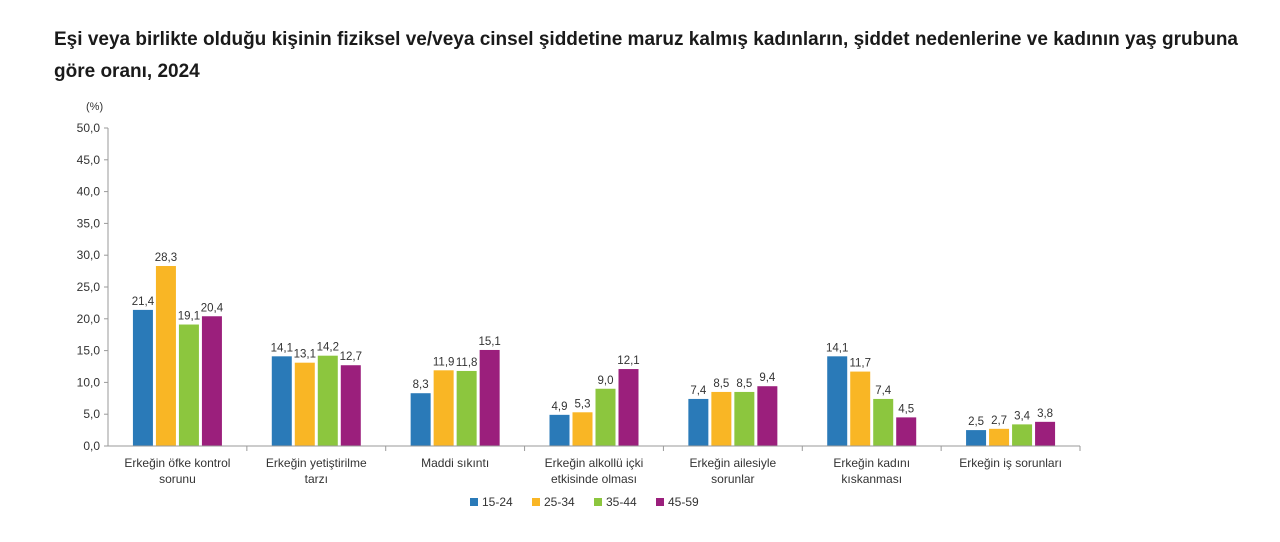  I want to click on legend-label: 45-59, so click(683, 502).